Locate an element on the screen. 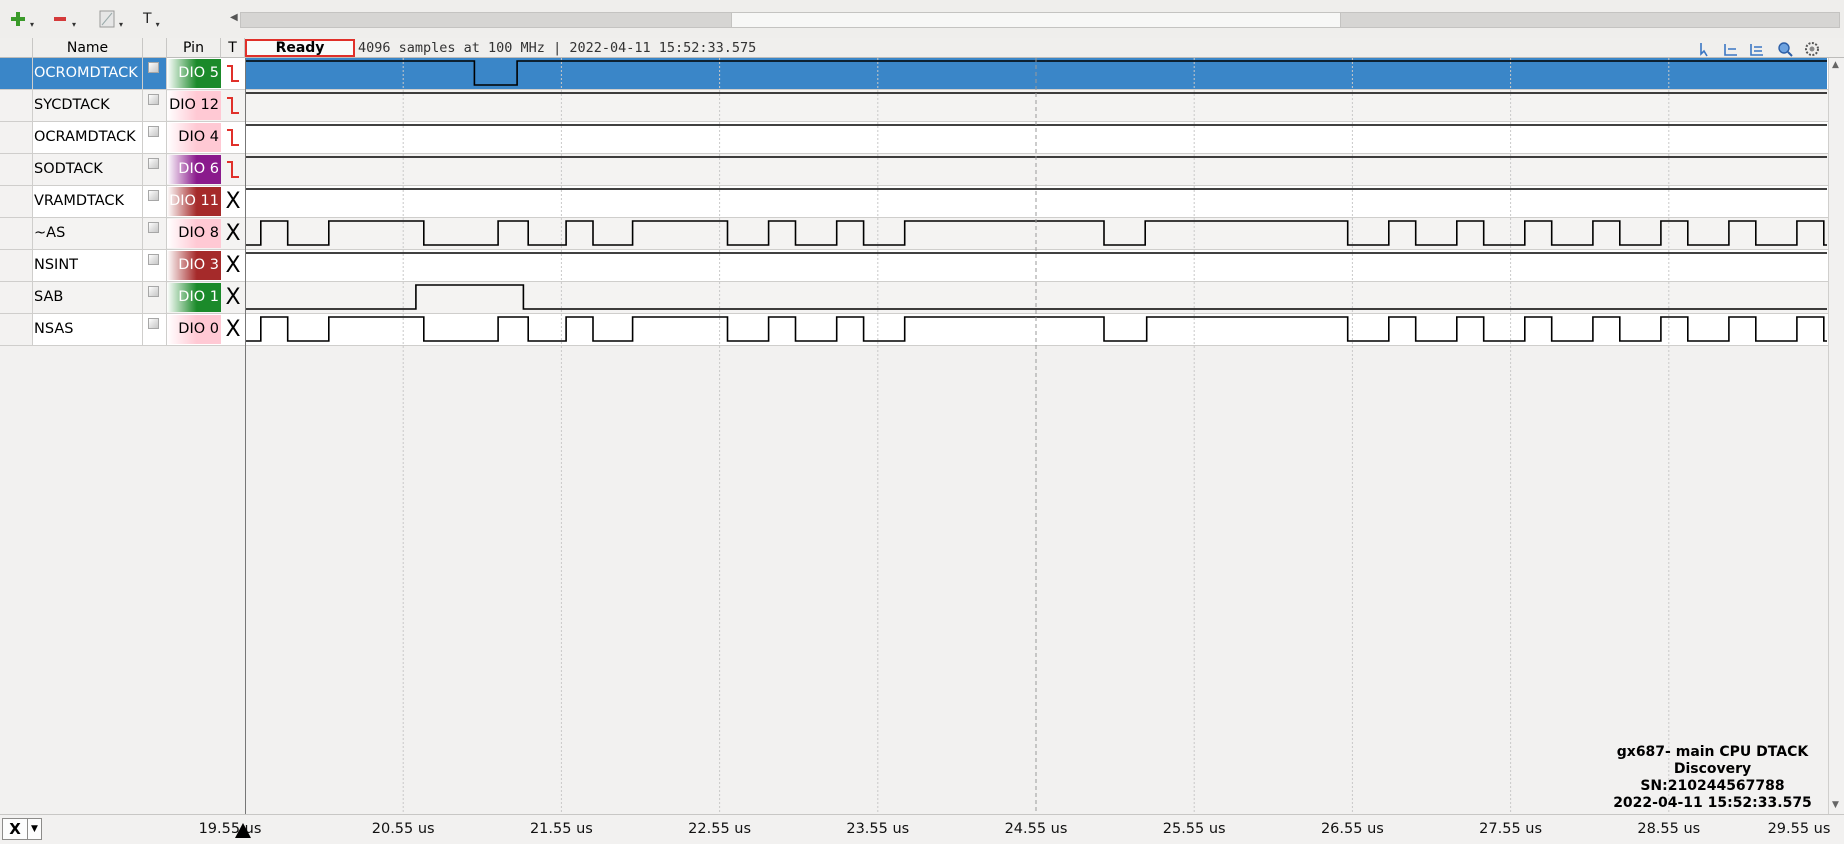 The width and height of the screenshot is (1844, 844). signal-row: OCRAMDTACK DIO 4 is located at coordinates (922, 138).